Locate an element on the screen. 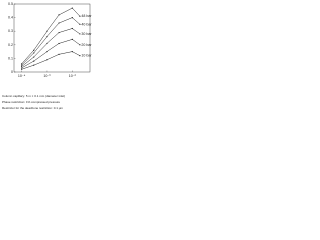 This screenshot has height=240, width=320. y-tick-label: 0.4 is located at coordinates (10, 18).